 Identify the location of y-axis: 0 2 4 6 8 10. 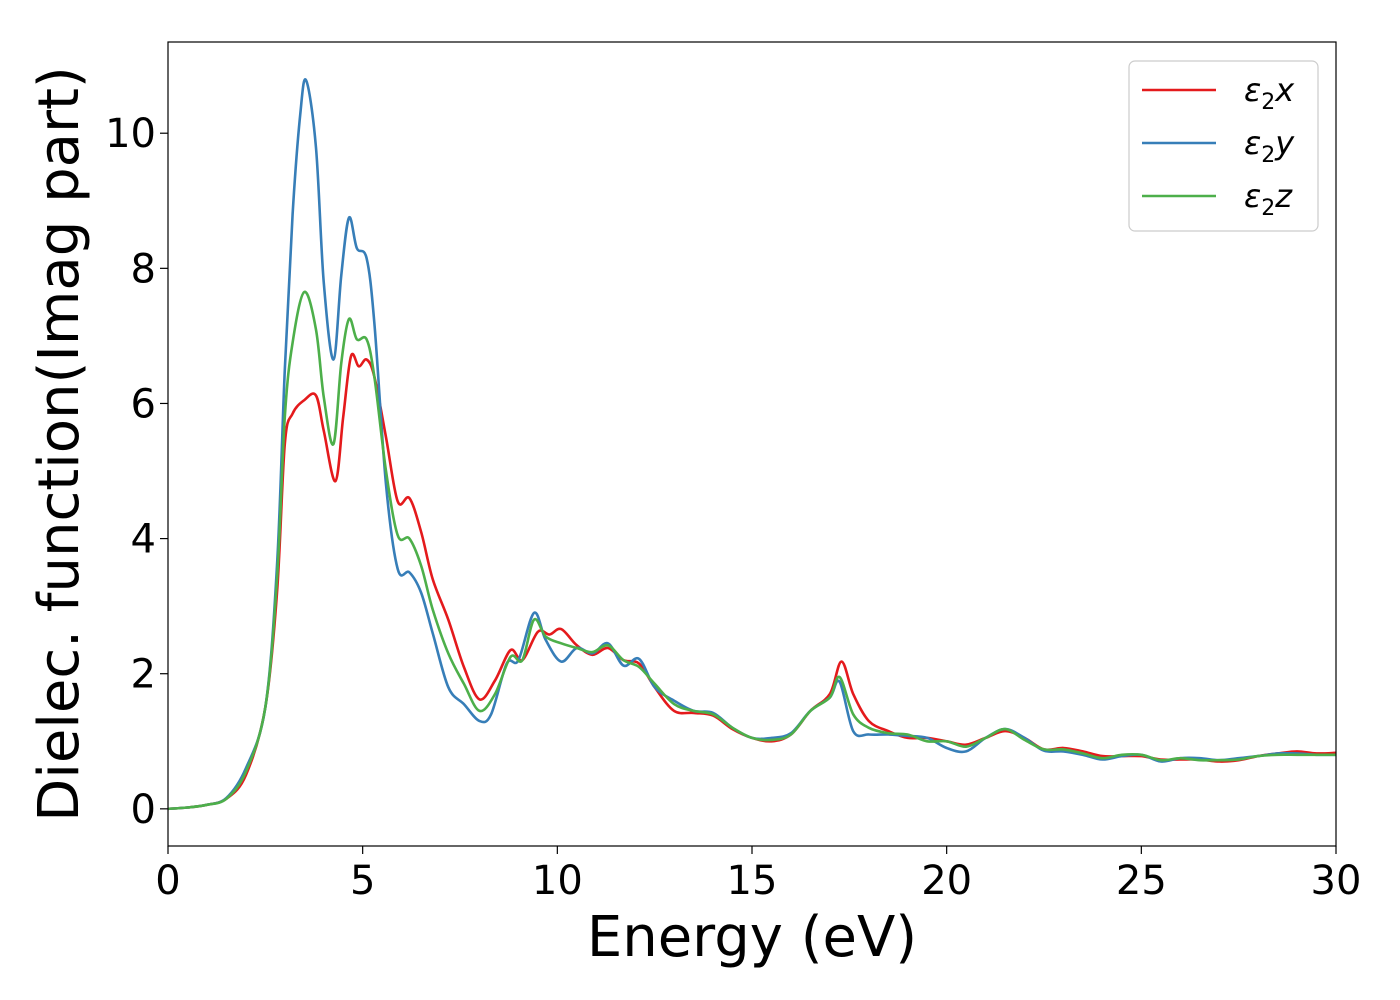
(136, 472).